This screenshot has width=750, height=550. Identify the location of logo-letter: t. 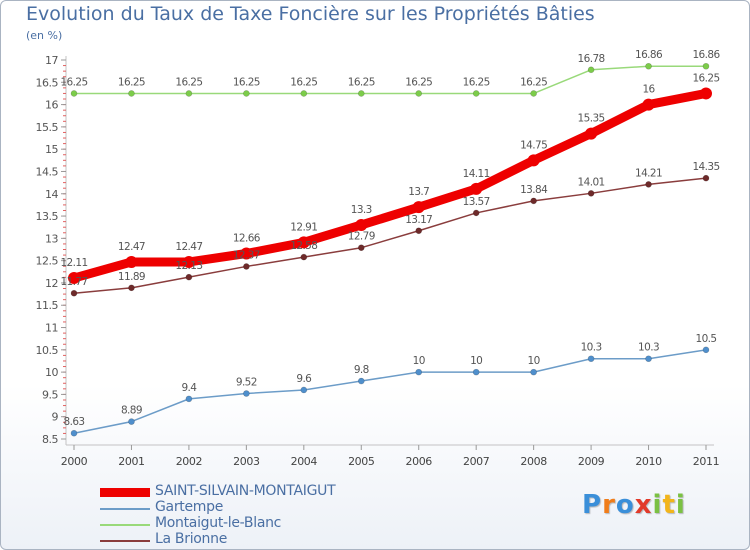
(669, 505).